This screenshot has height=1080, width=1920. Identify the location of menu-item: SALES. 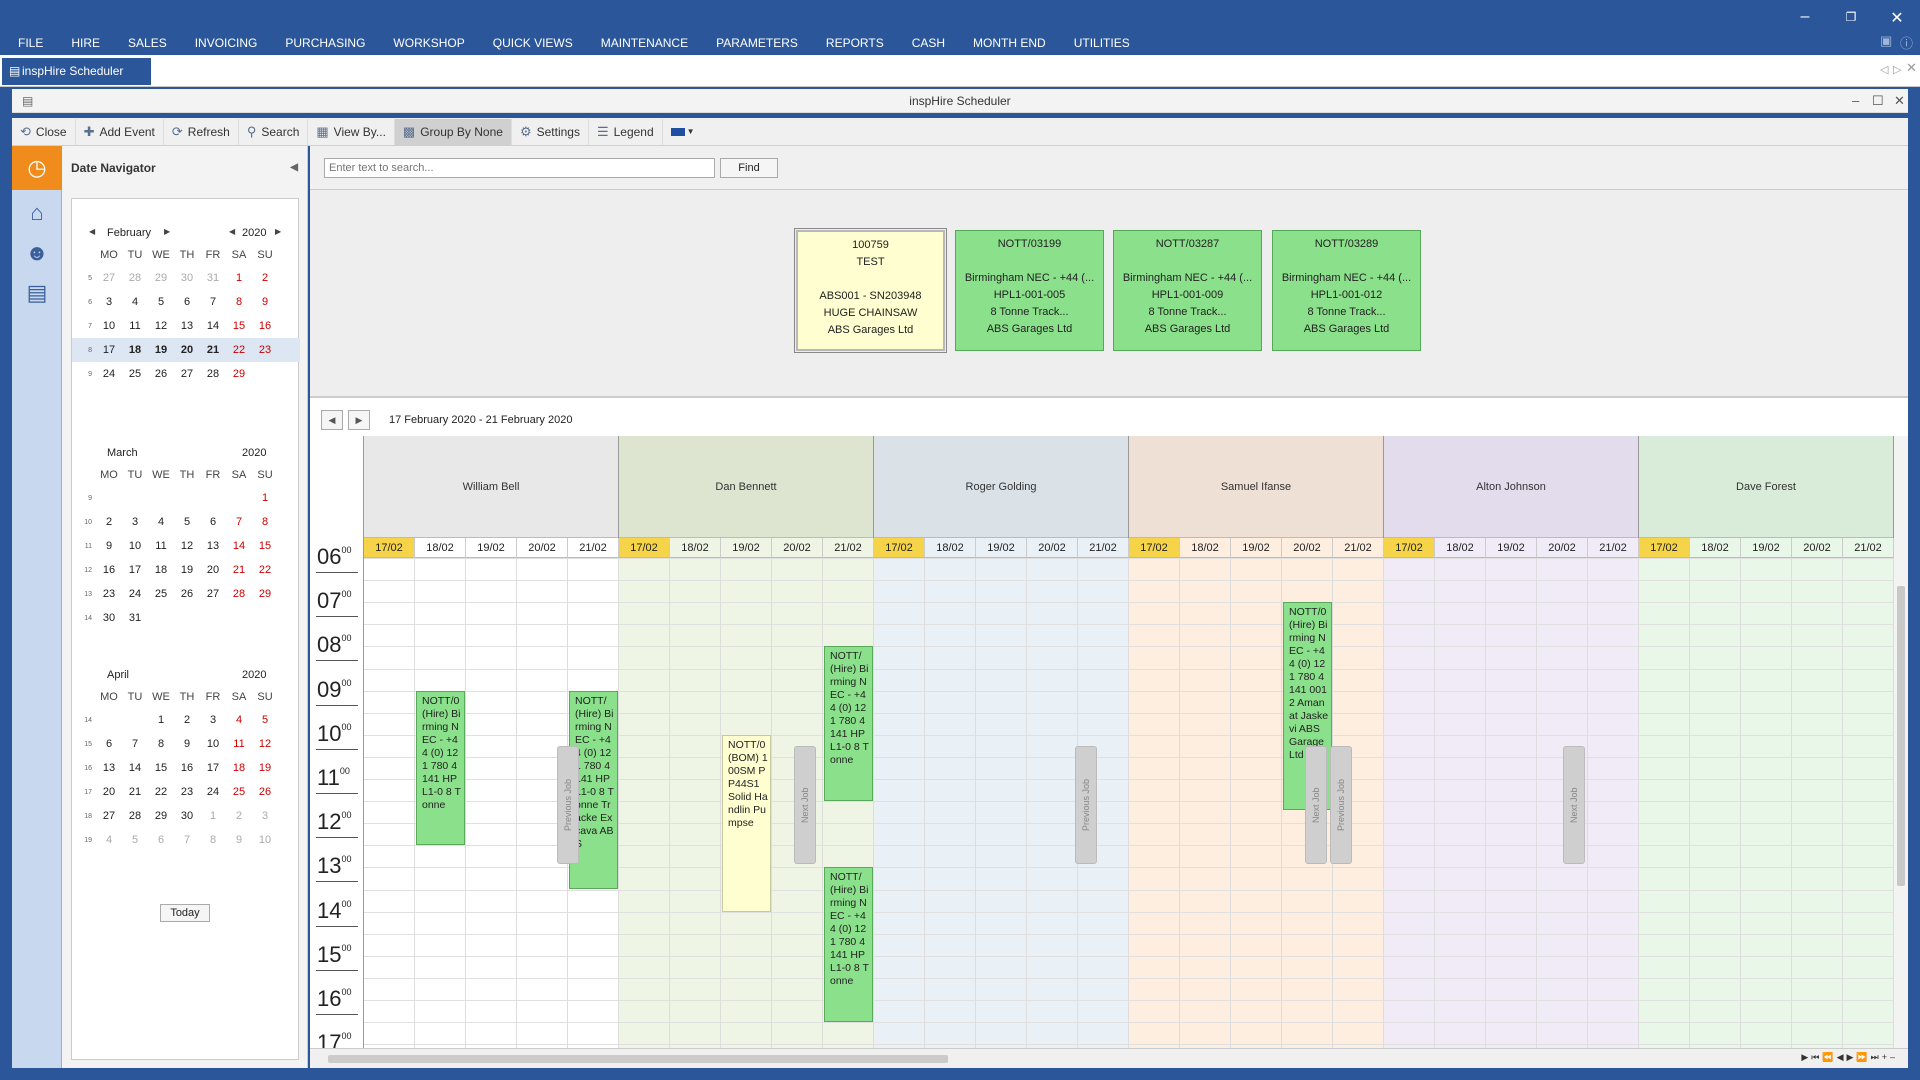
(147, 43).